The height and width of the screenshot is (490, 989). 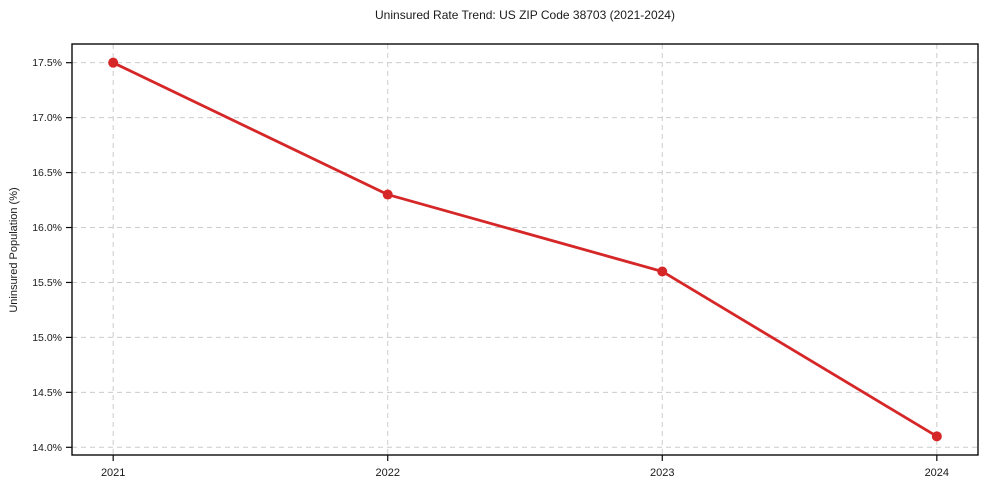 I want to click on y-tick-label: 14.5%, so click(x=47, y=393).